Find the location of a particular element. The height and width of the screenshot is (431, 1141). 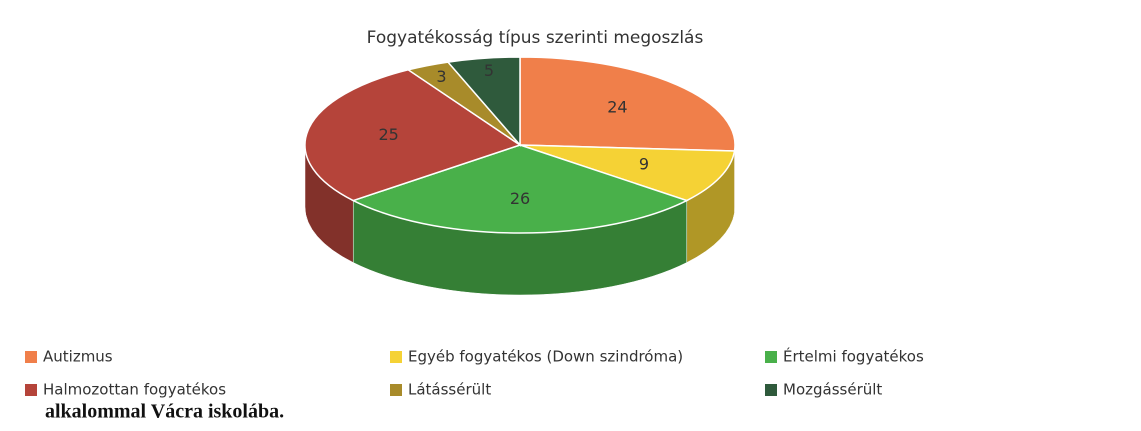

data-label: 24 is located at coordinates (617, 106).